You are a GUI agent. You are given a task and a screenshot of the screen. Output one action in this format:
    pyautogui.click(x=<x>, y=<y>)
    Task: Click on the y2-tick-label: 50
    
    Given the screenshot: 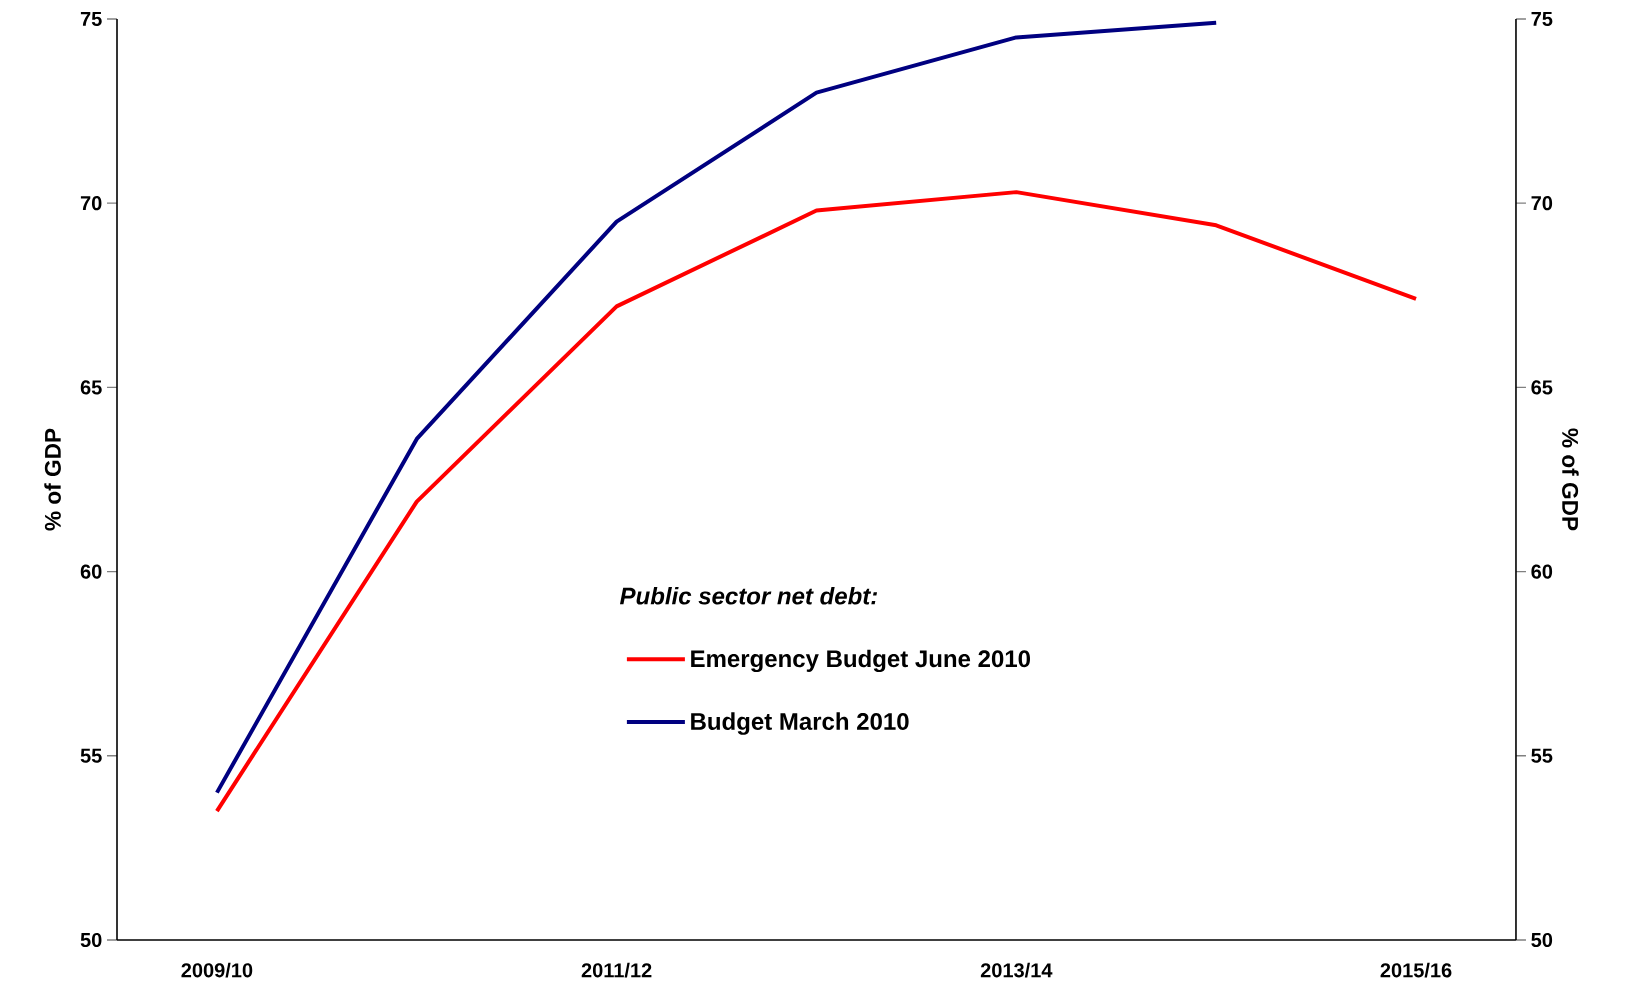 What is the action you would take?
    pyautogui.click(x=1542, y=940)
    